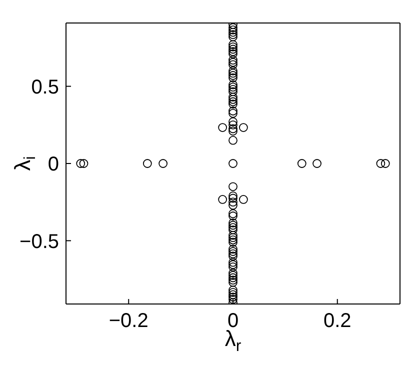  What do you see at coordinates (45, 87) in the screenshot?
I see `y-tick-label: 0.5` at bounding box center [45, 87].